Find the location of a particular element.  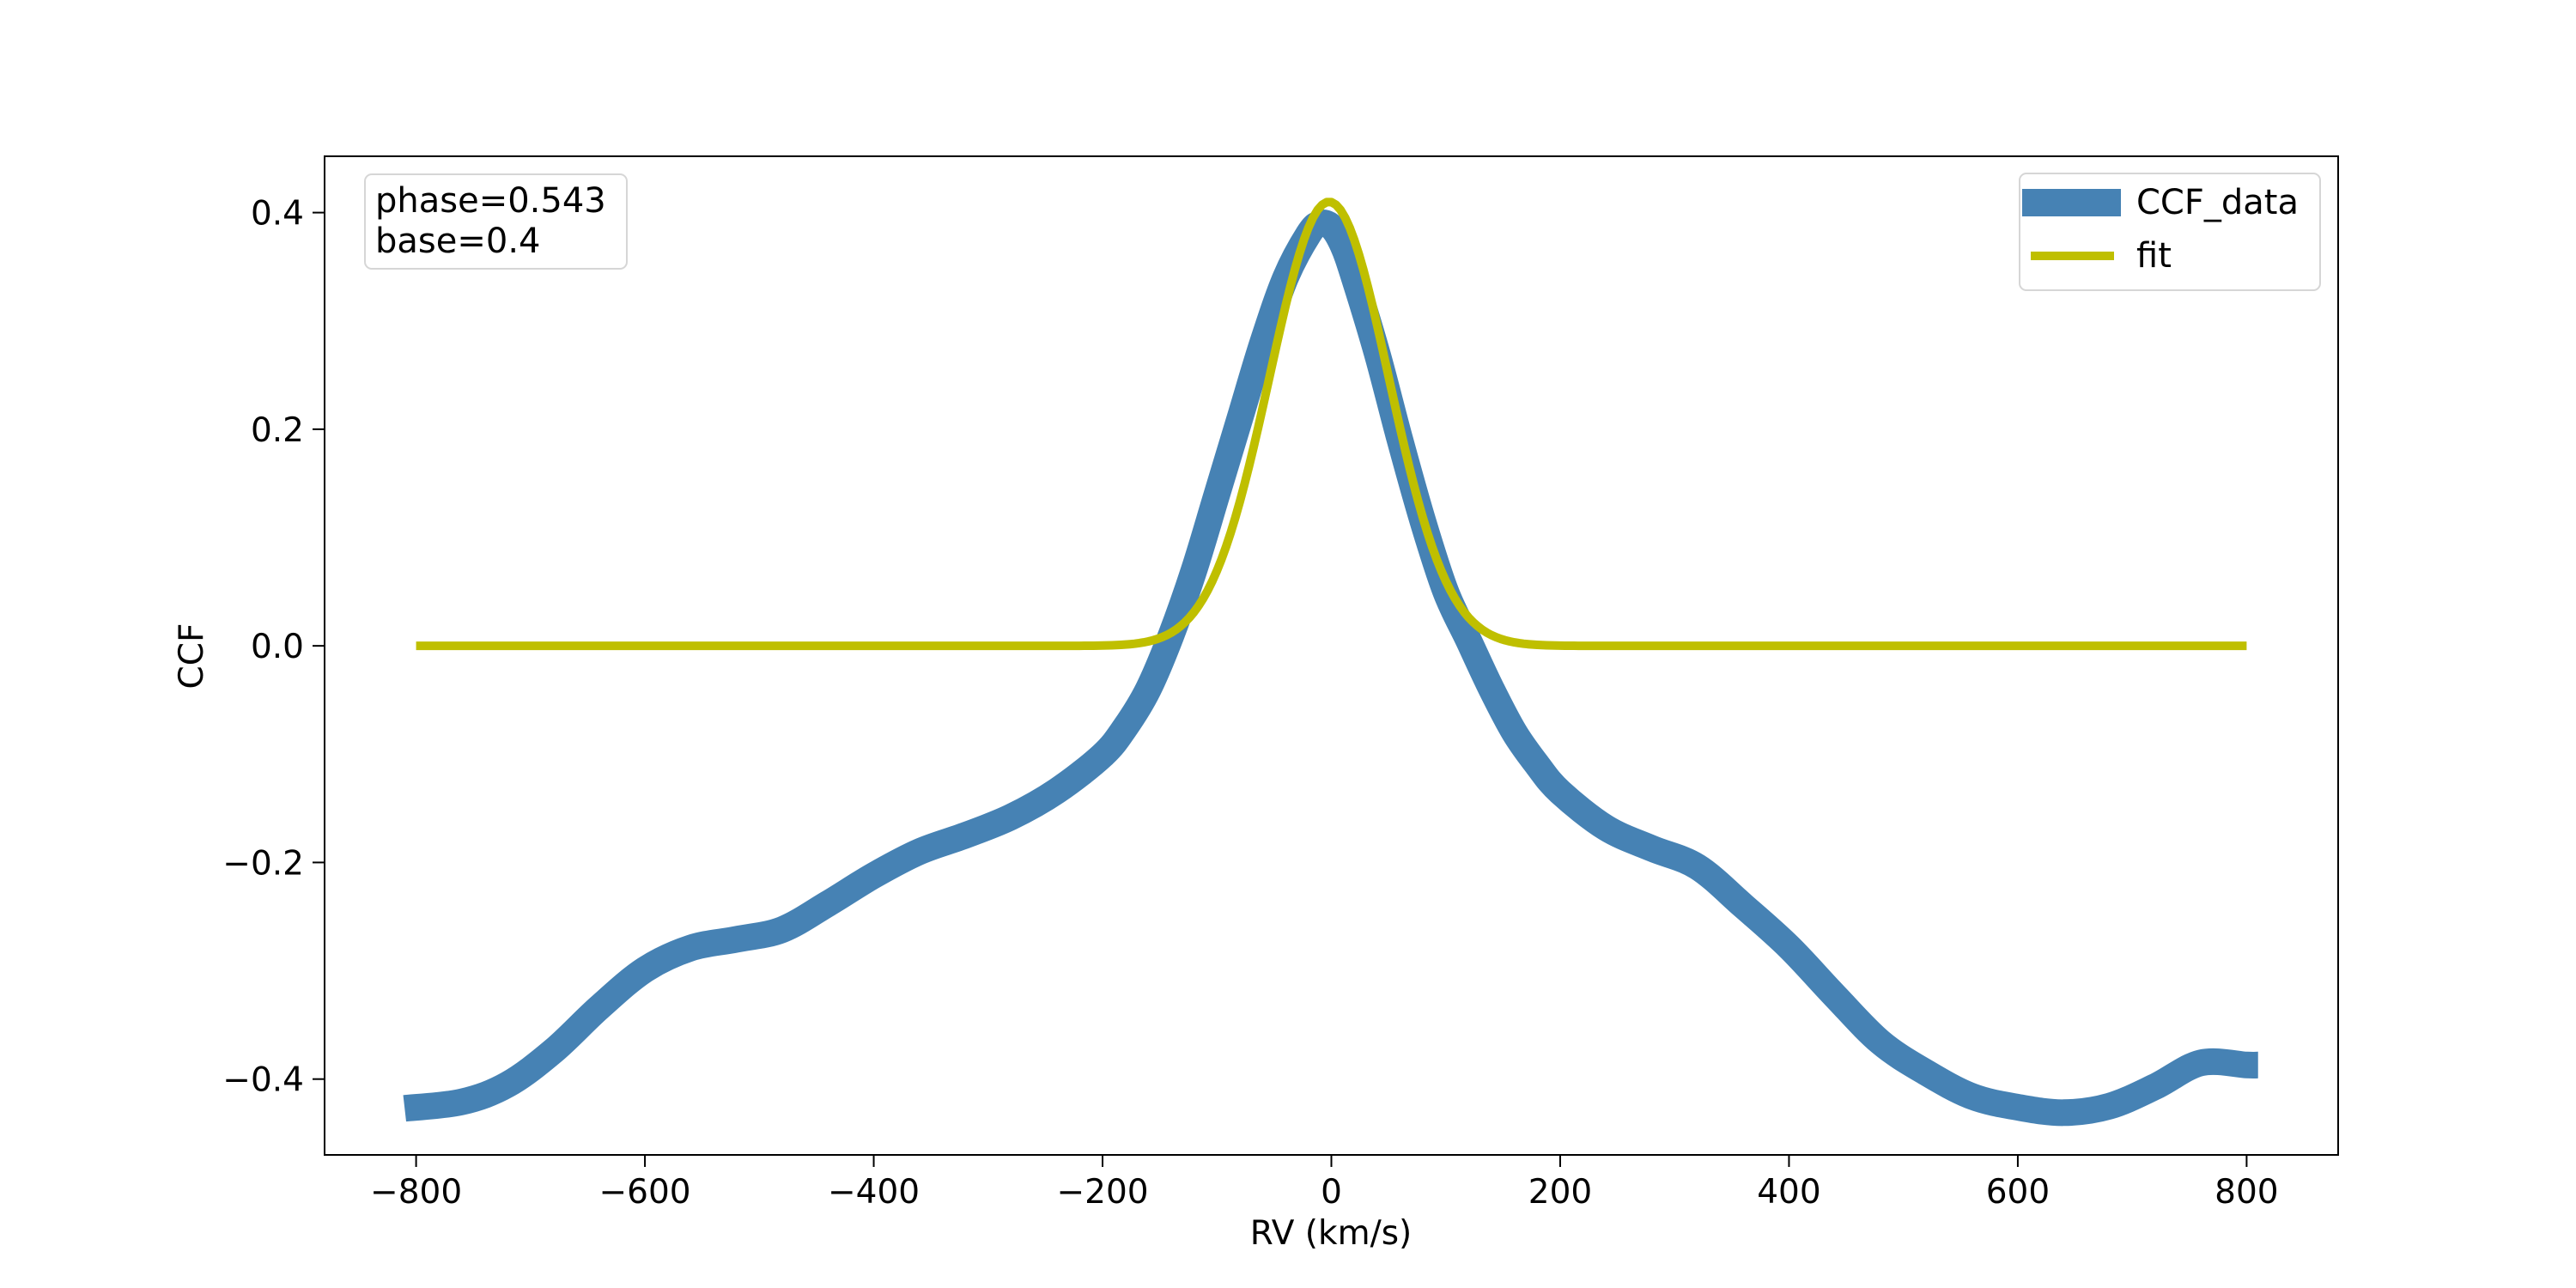

legend-label-ccf-data: CCF_data is located at coordinates (2217, 202).